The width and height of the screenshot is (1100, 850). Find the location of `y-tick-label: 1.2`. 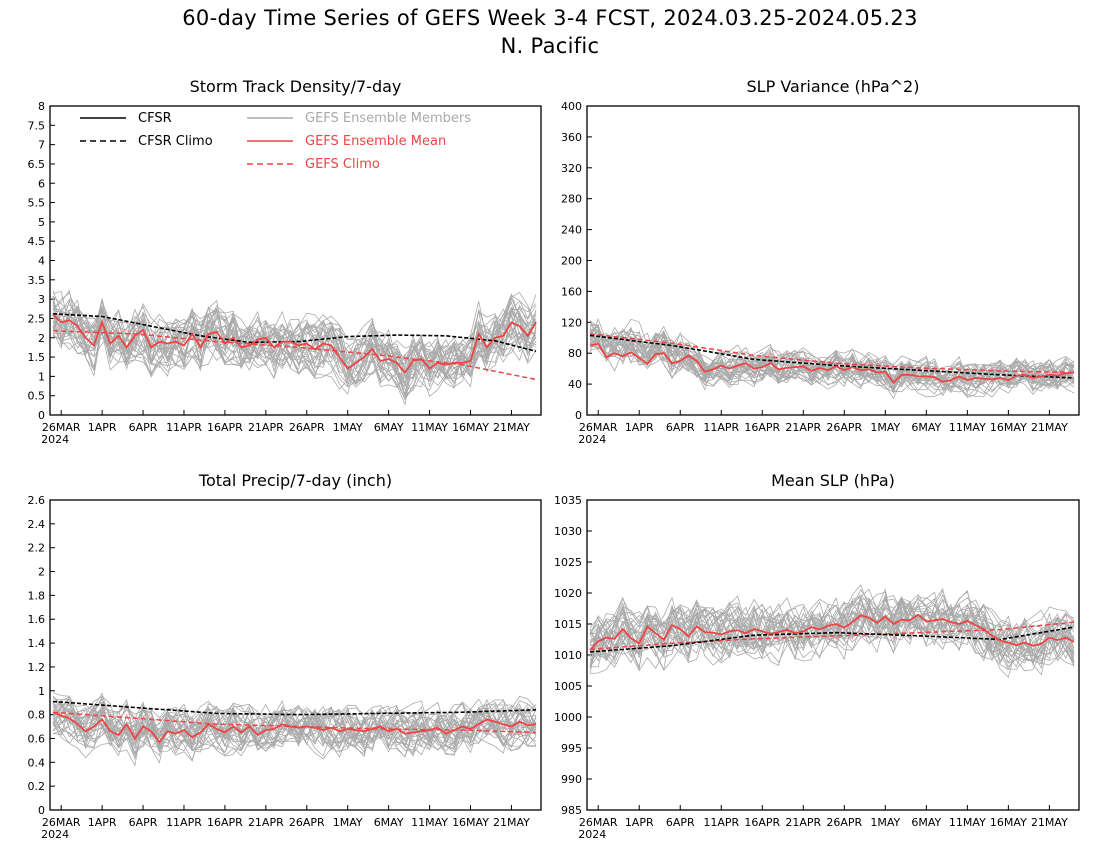

y-tick-label: 1.2 is located at coordinates (37, 667).